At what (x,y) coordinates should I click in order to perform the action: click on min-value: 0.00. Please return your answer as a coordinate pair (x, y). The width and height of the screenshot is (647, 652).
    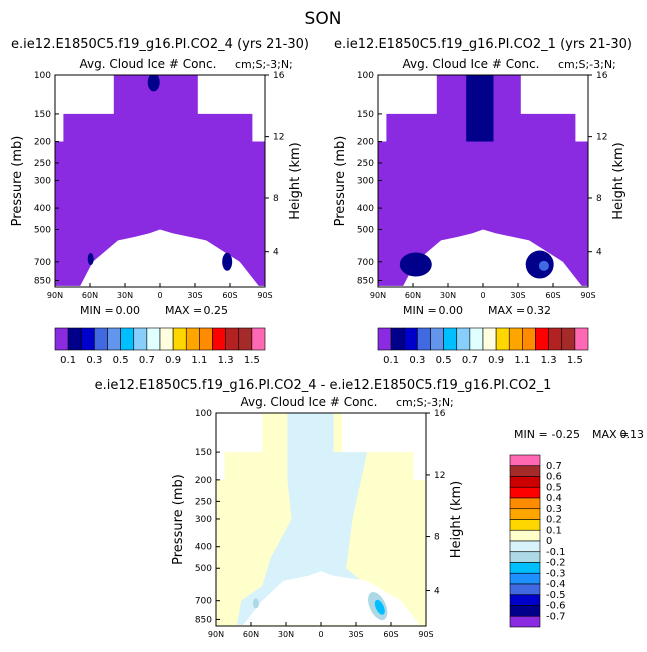
    Looking at the image, I should click on (451, 310).